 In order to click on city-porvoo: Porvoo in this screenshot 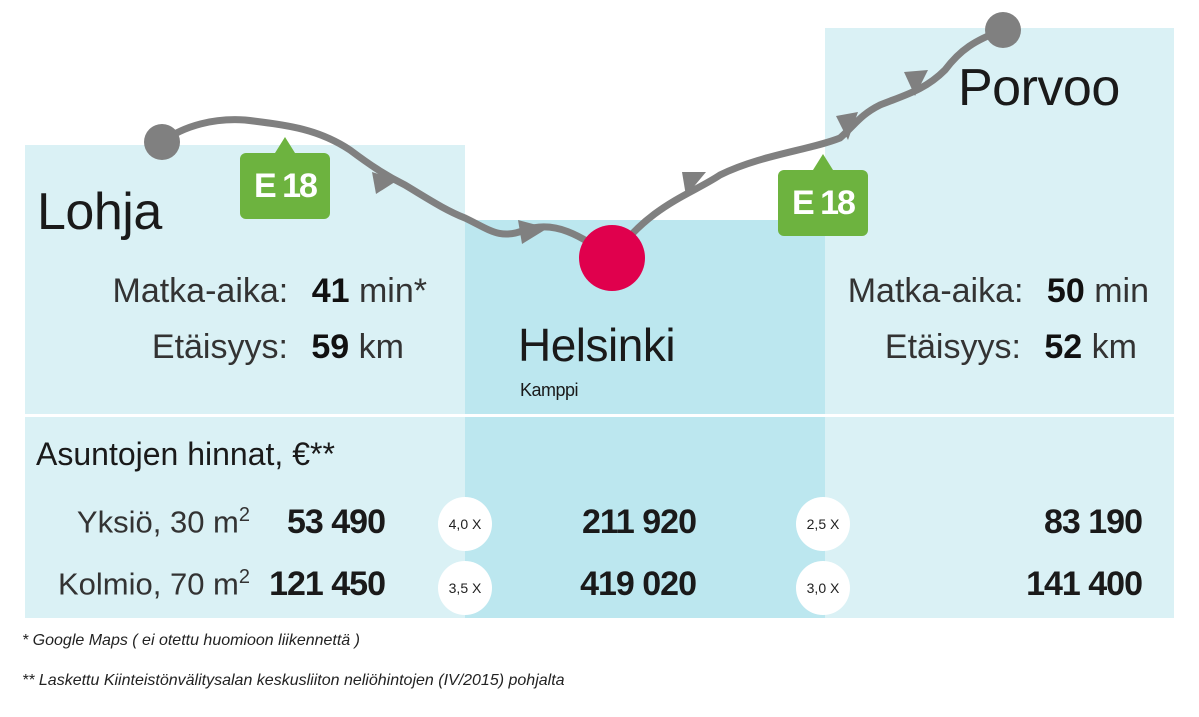, I will do `click(1039, 88)`.